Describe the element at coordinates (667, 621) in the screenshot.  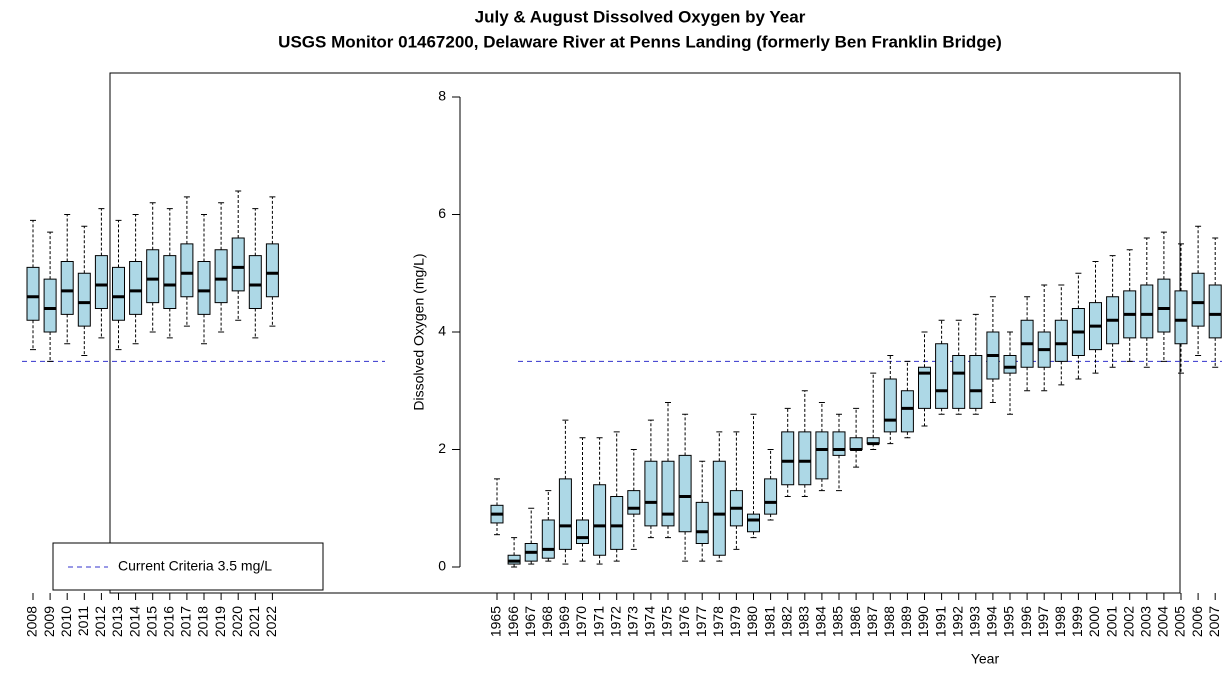
I see `x-tick-label: 1975` at that location.